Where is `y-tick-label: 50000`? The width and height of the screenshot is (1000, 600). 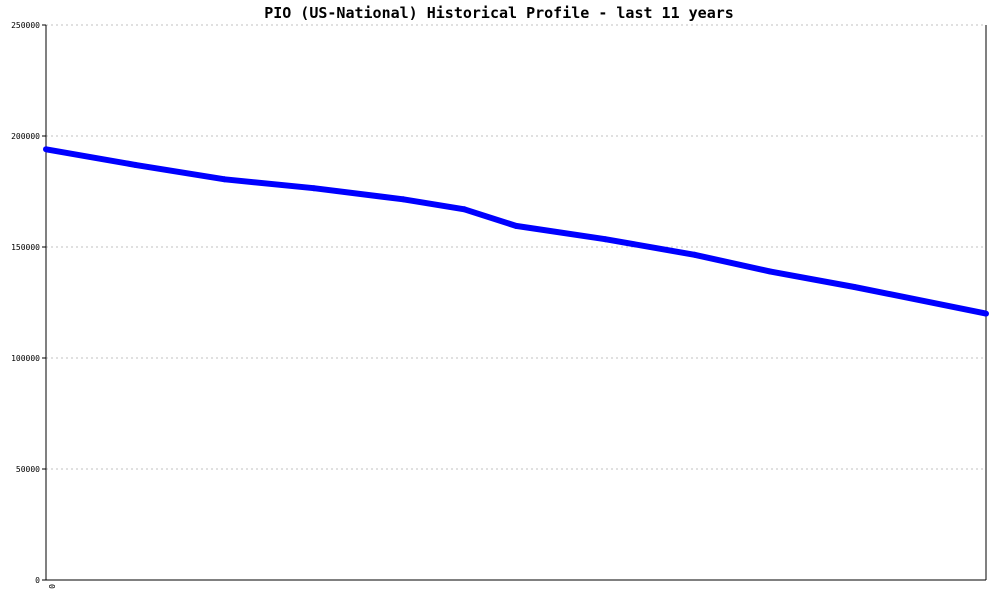
y-tick-label: 50000 is located at coordinates (28, 469).